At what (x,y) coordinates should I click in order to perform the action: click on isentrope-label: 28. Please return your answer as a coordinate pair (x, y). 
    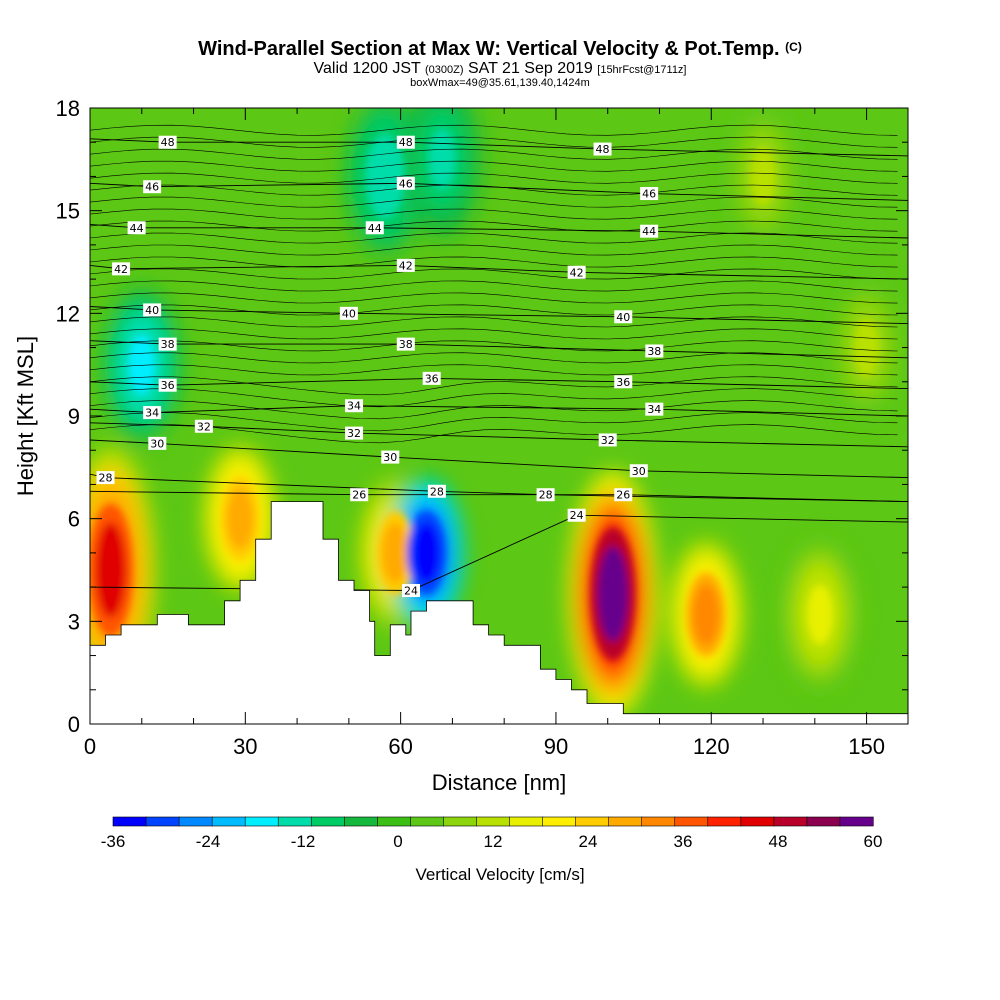
    Looking at the image, I should click on (436, 491).